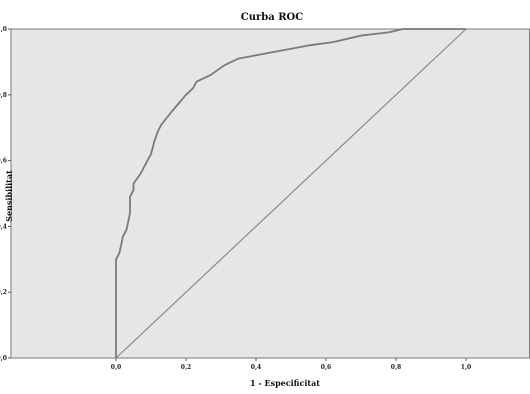 Image resolution: width=530 pixels, height=394 pixels. I want to click on chart-title: Curba ROC, so click(272, 17).